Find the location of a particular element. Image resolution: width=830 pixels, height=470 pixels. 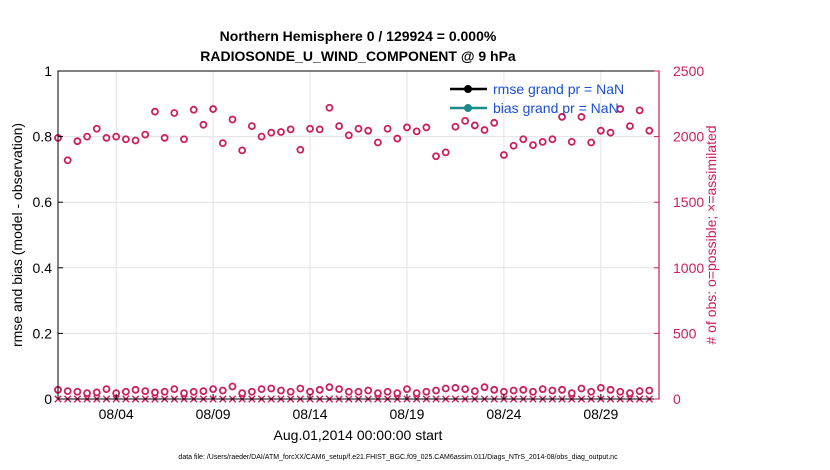

right-tick-label: 2500 is located at coordinates (688, 71).